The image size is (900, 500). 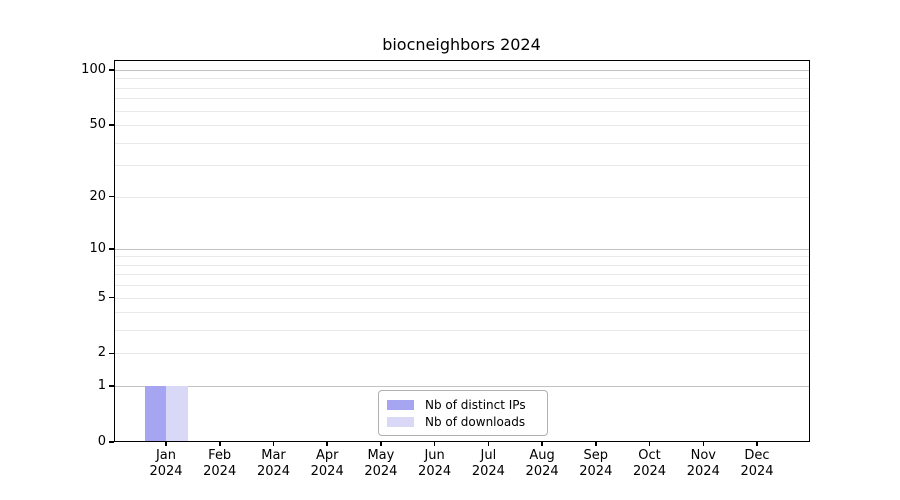 What do you see at coordinates (220, 444) in the screenshot?
I see `x-tick-feb-2024` at bounding box center [220, 444].